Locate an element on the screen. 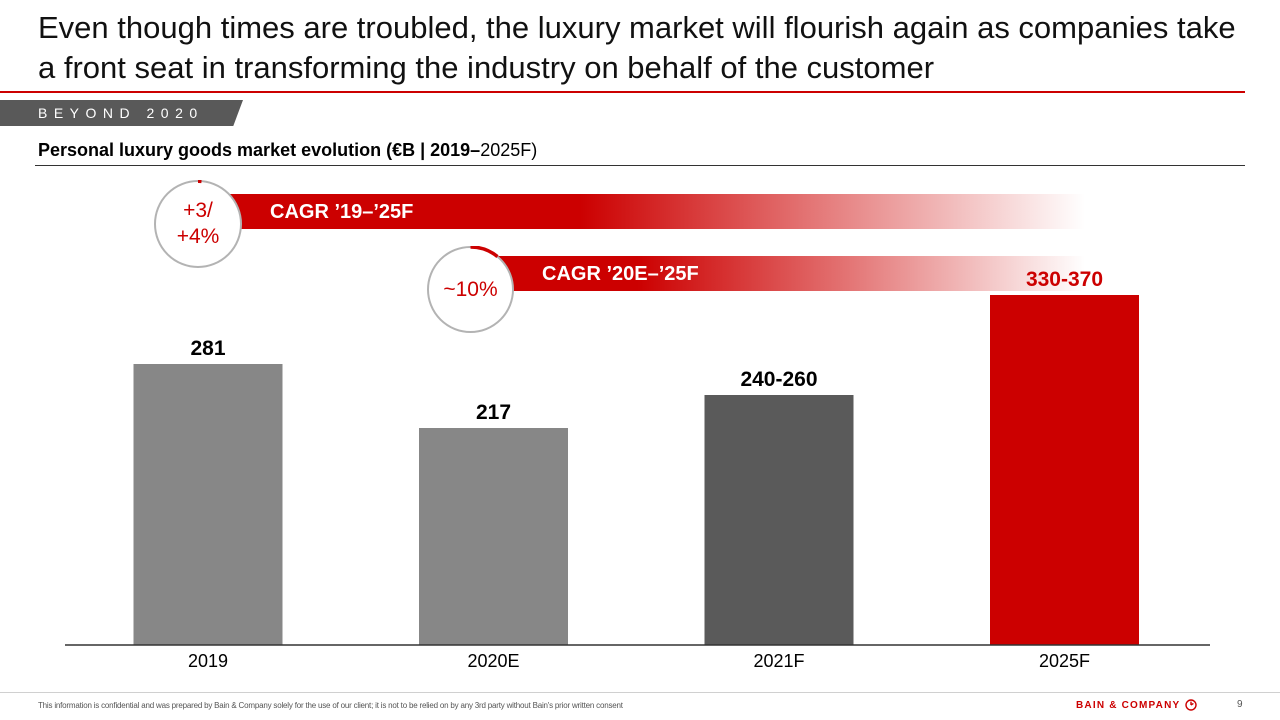  category-label-2019: 2019 is located at coordinates (208, 661).